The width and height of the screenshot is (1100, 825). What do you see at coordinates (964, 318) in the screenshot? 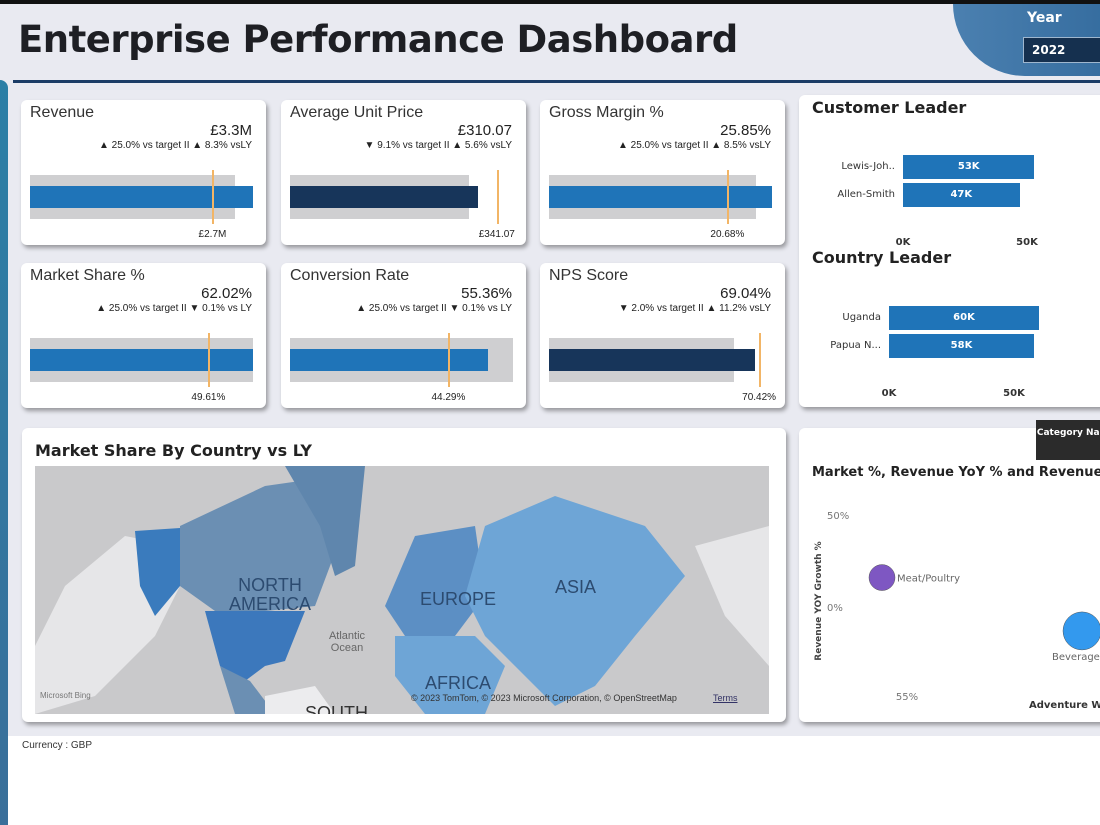
I see `country_leader-bar: 60K` at bounding box center [964, 318].